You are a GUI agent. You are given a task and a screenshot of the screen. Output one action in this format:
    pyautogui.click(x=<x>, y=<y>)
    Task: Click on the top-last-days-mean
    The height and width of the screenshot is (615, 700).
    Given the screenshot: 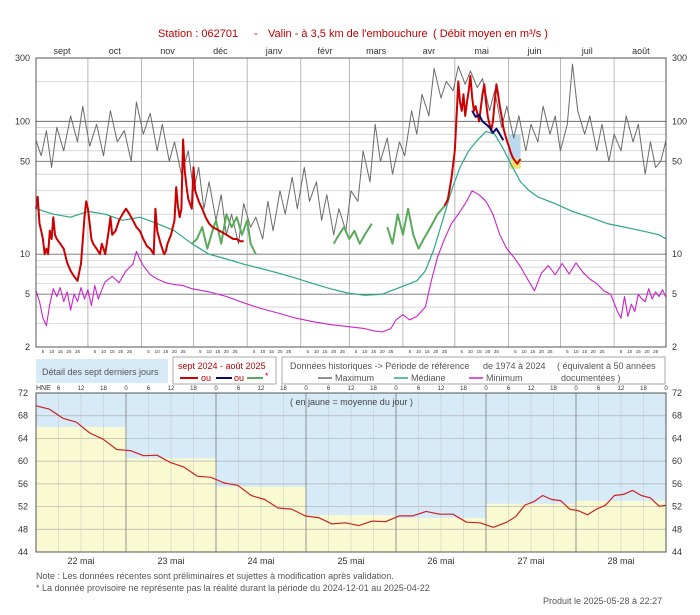 What is the action you would take?
    pyautogui.click(x=515, y=164)
    